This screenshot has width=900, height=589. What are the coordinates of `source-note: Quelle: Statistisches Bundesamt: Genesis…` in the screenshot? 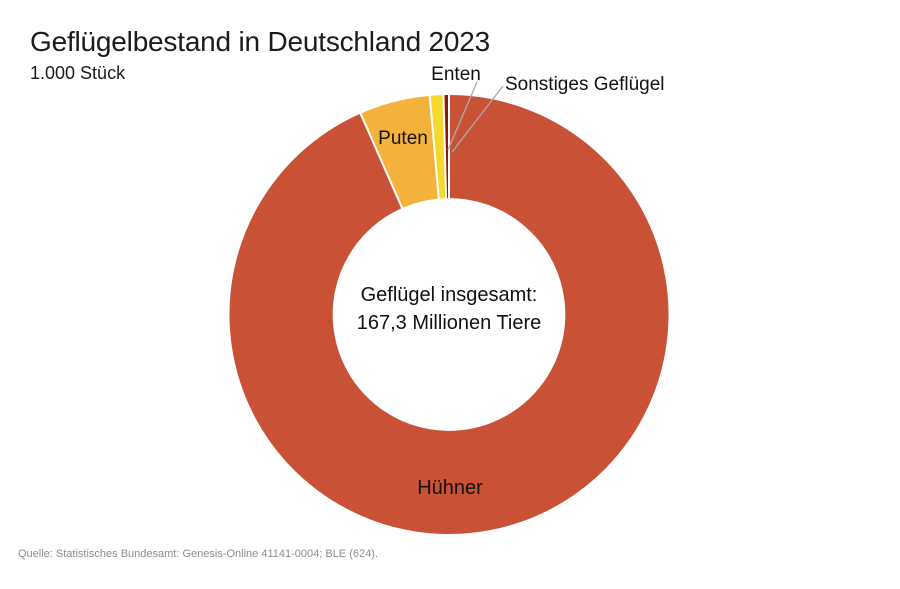 It's located at (198, 554).